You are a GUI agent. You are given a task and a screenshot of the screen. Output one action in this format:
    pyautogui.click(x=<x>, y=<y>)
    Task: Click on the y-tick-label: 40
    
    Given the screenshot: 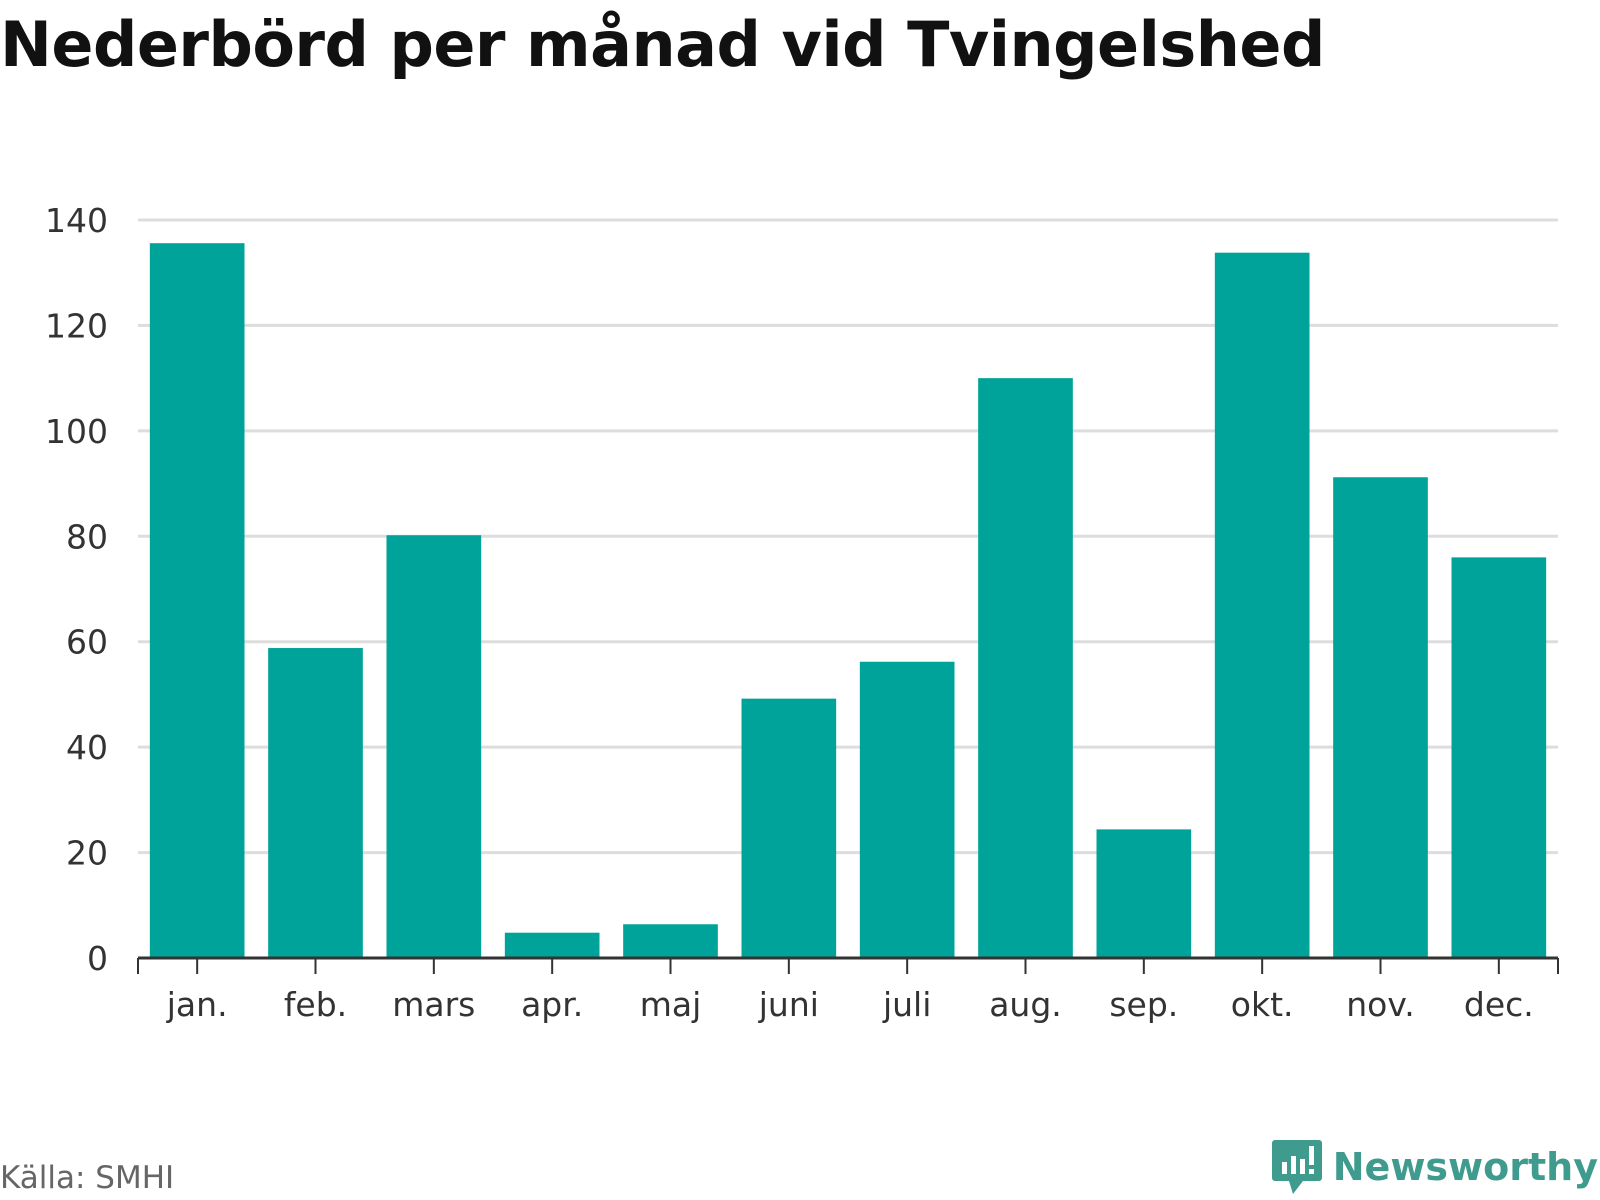 What is the action you would take?
    pyautogui.click(x=87, y=747)
    